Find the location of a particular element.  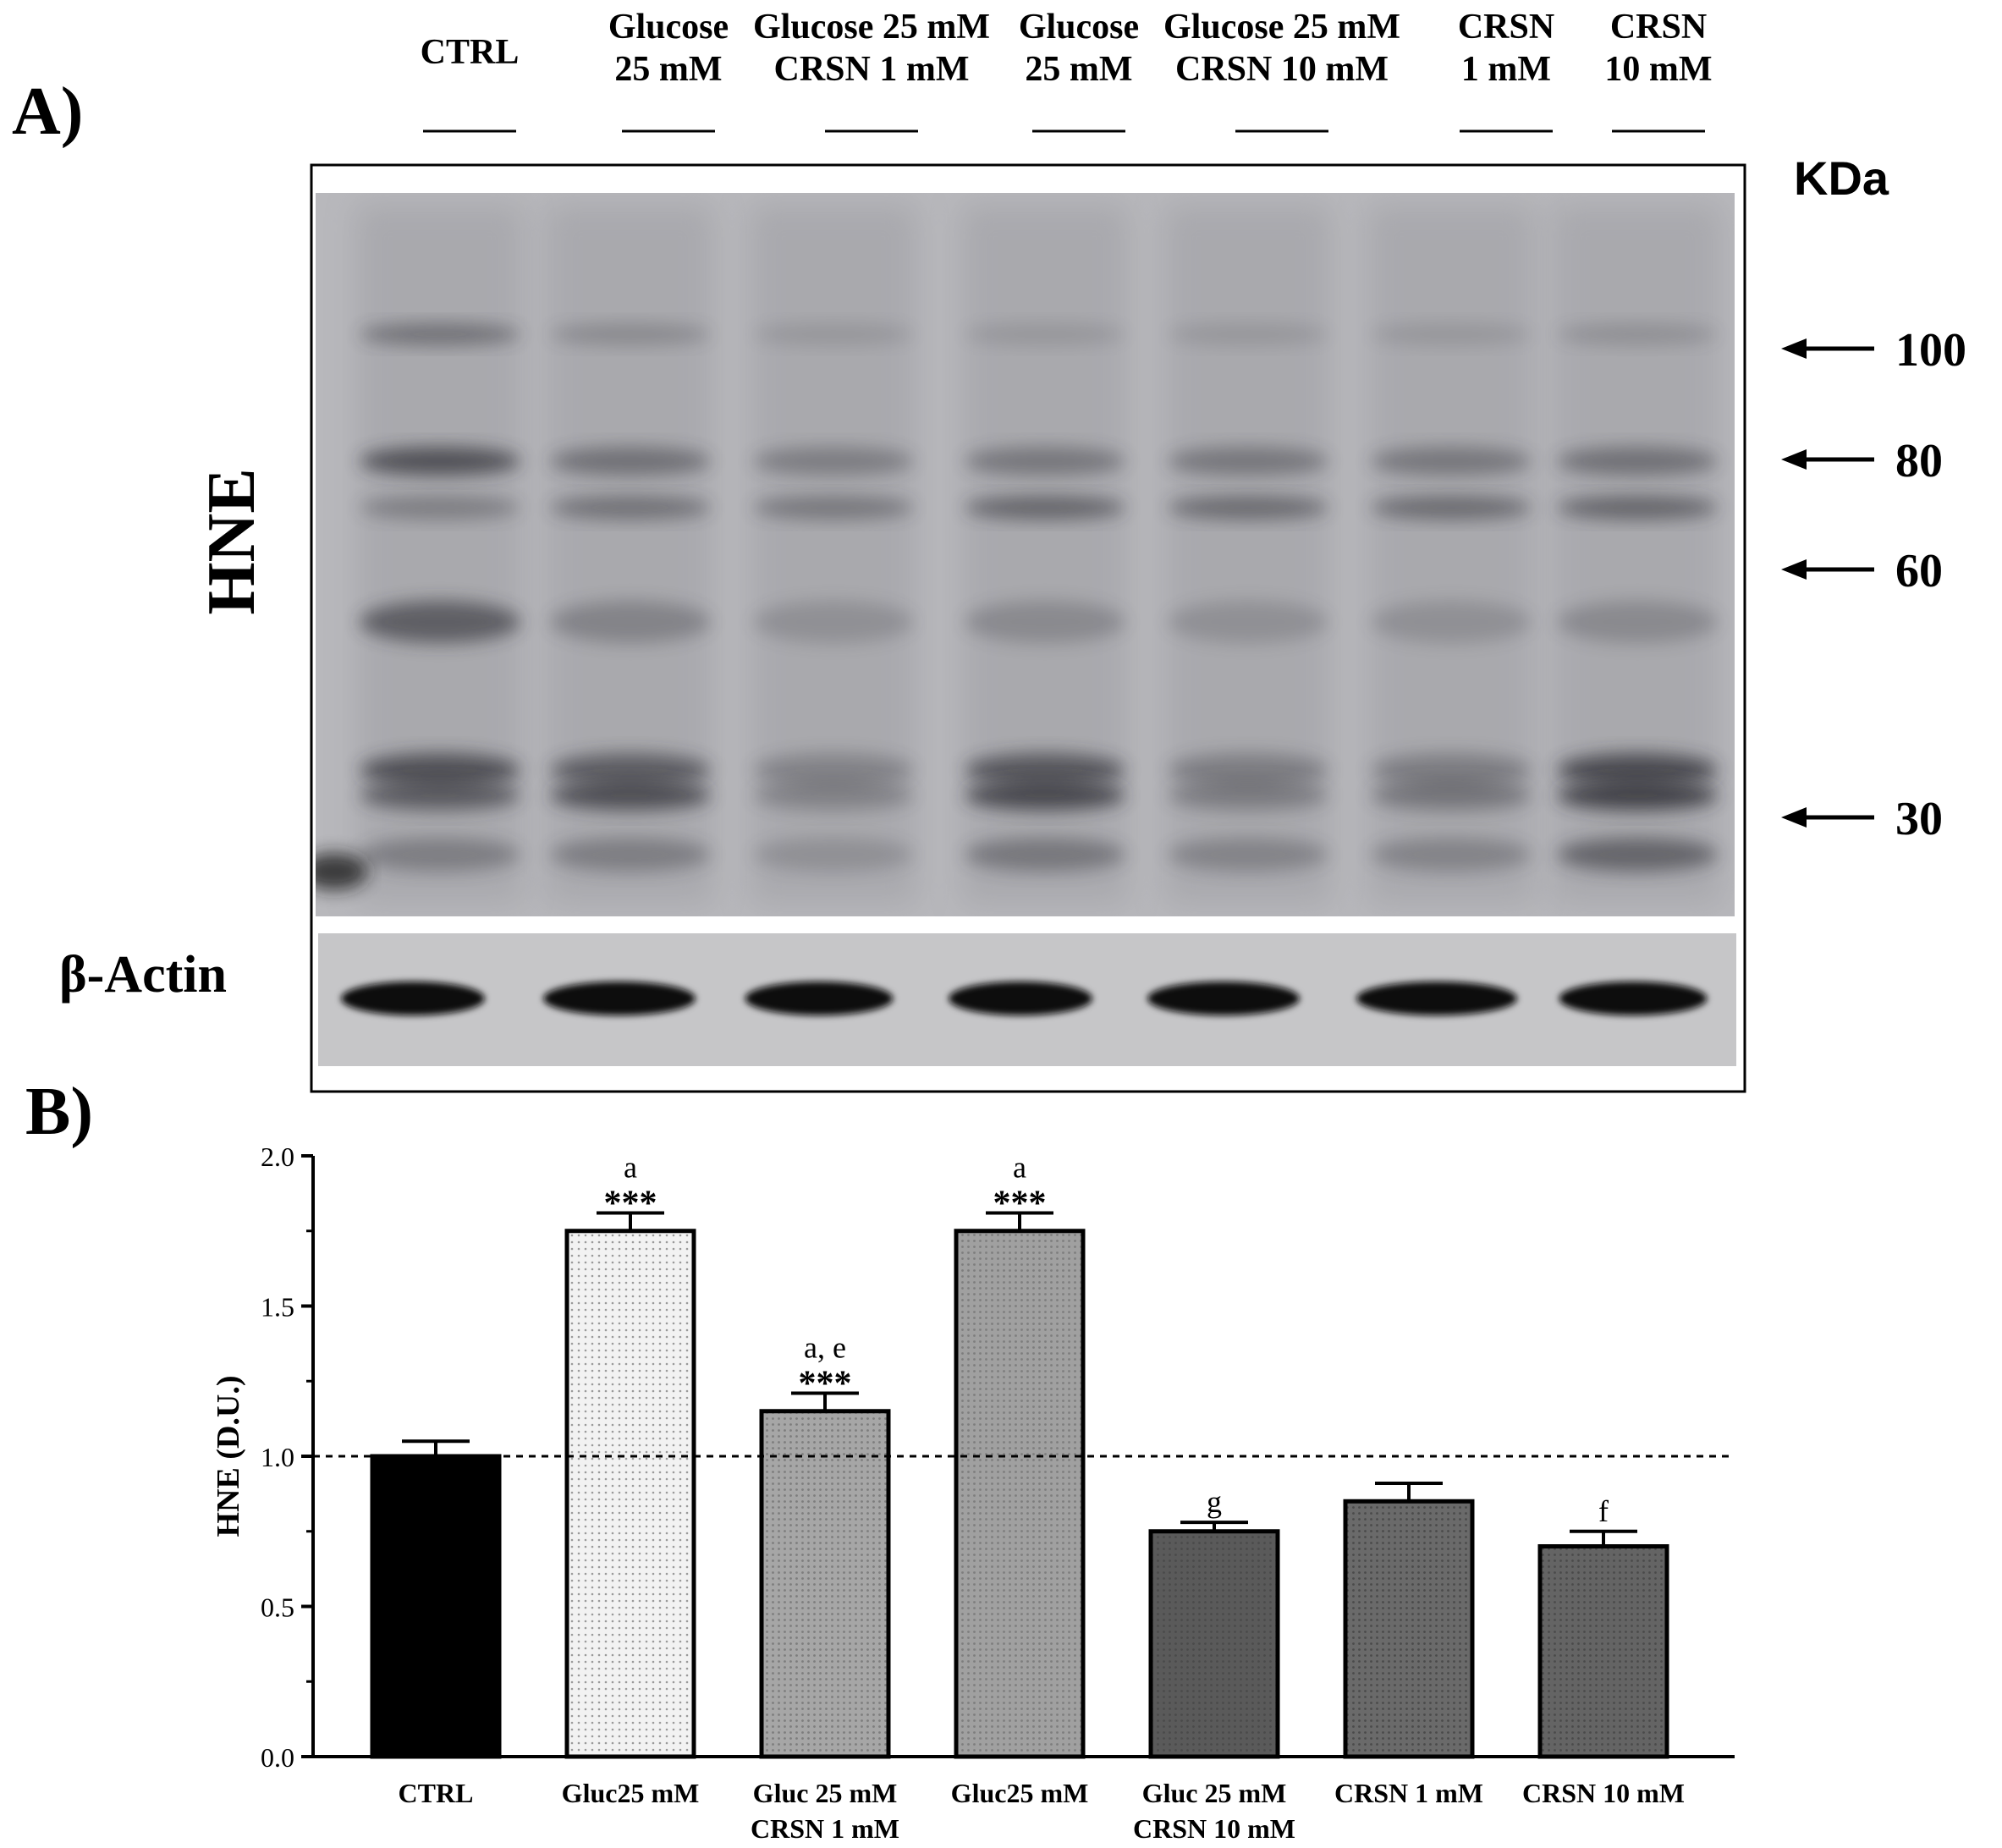

mw-marker: 30 is located at coordinates (1862, 819).